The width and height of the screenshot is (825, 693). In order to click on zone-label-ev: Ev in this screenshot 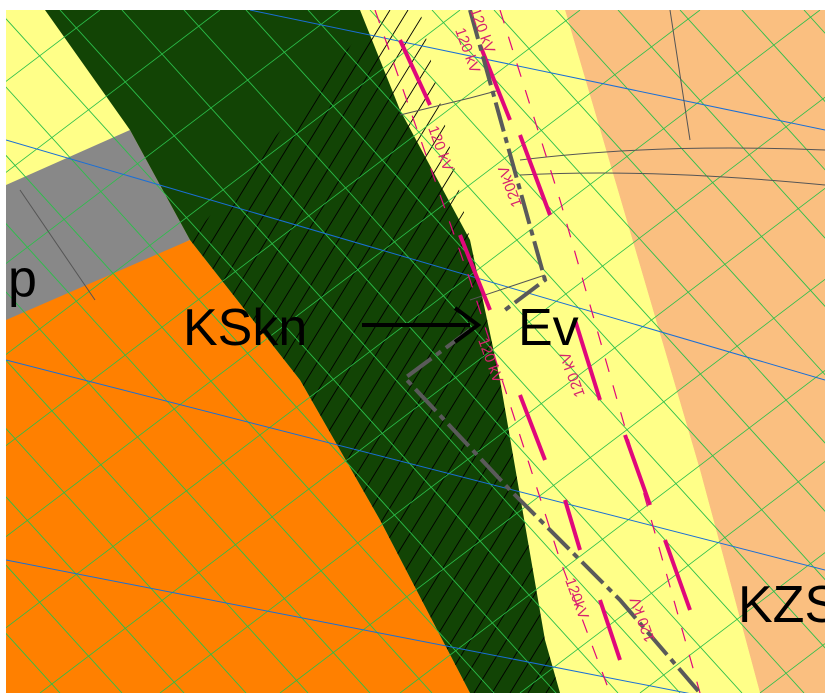, I will do `click(548, 328)`.